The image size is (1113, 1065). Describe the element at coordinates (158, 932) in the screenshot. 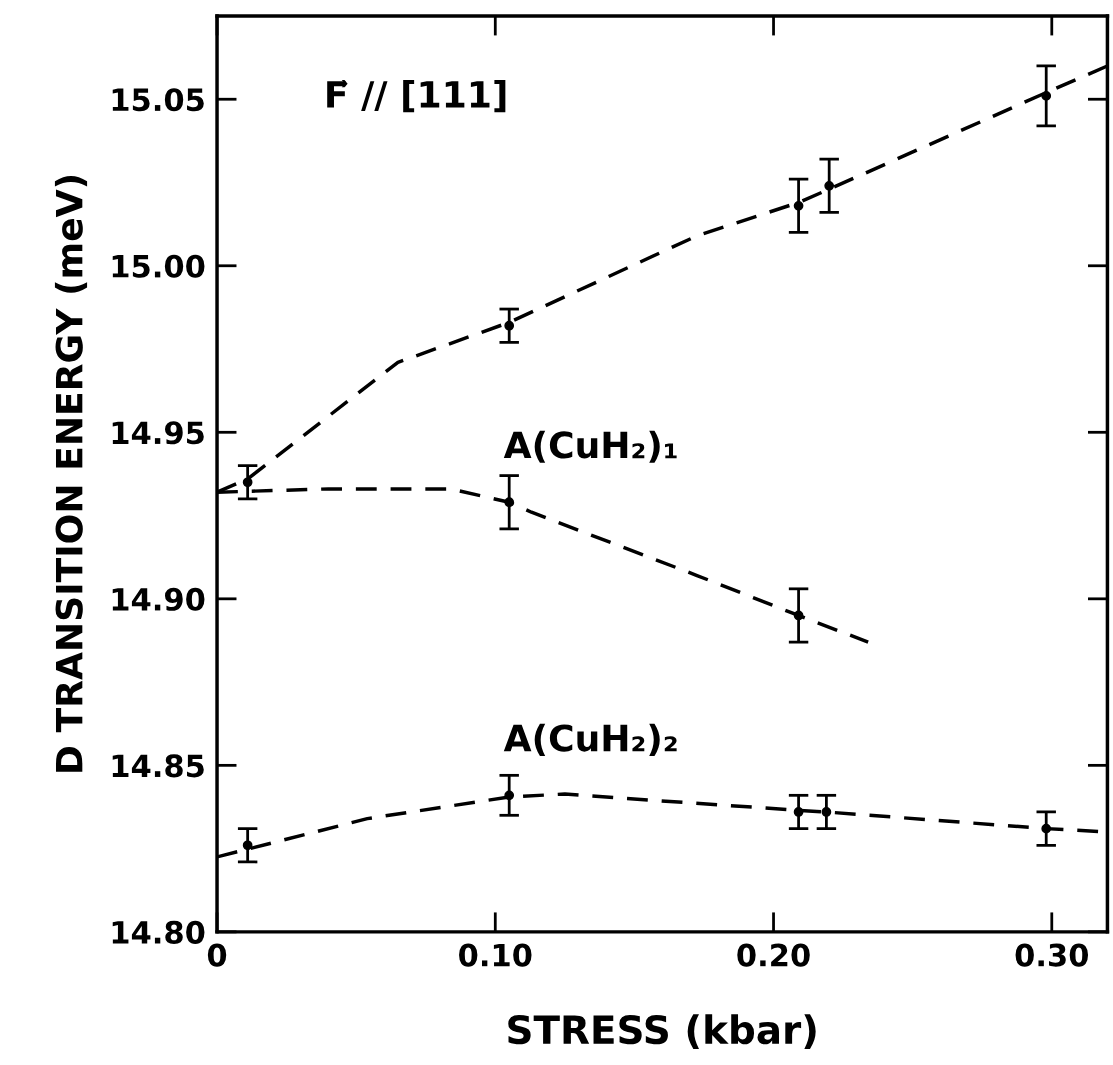

I see `y-tick-label: 14.80` at that location.